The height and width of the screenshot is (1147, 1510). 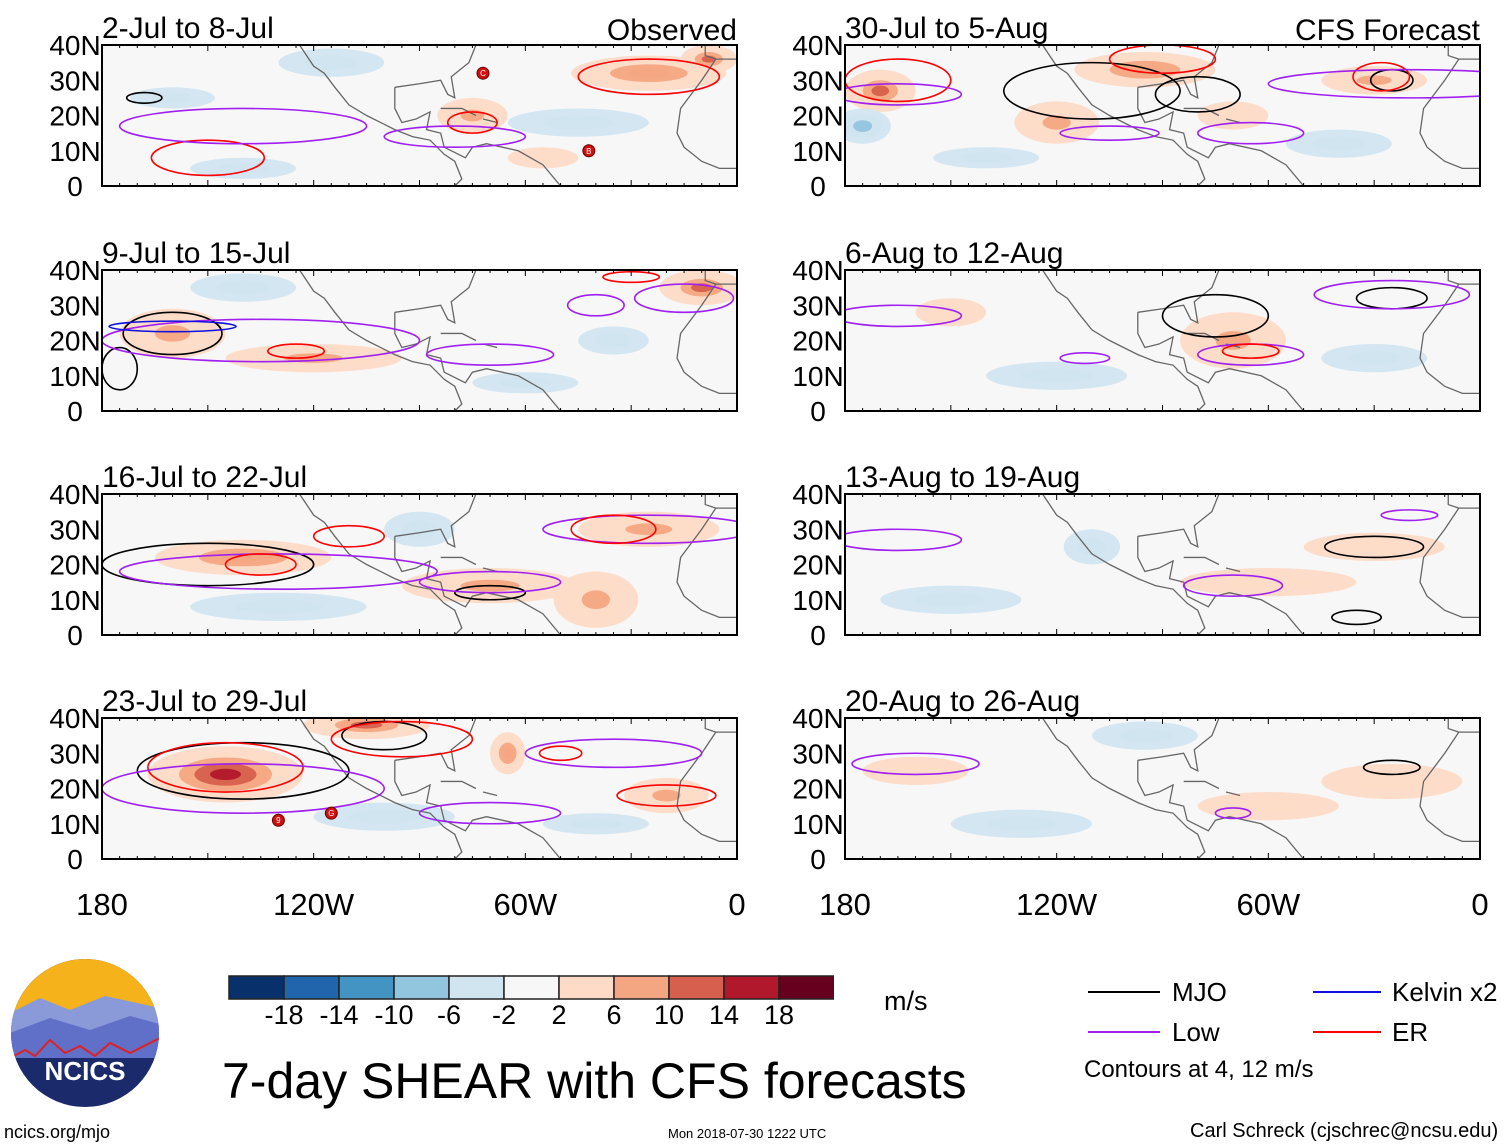 I want to click on legend-mjo: MJO, so click(x=1199, y=992).